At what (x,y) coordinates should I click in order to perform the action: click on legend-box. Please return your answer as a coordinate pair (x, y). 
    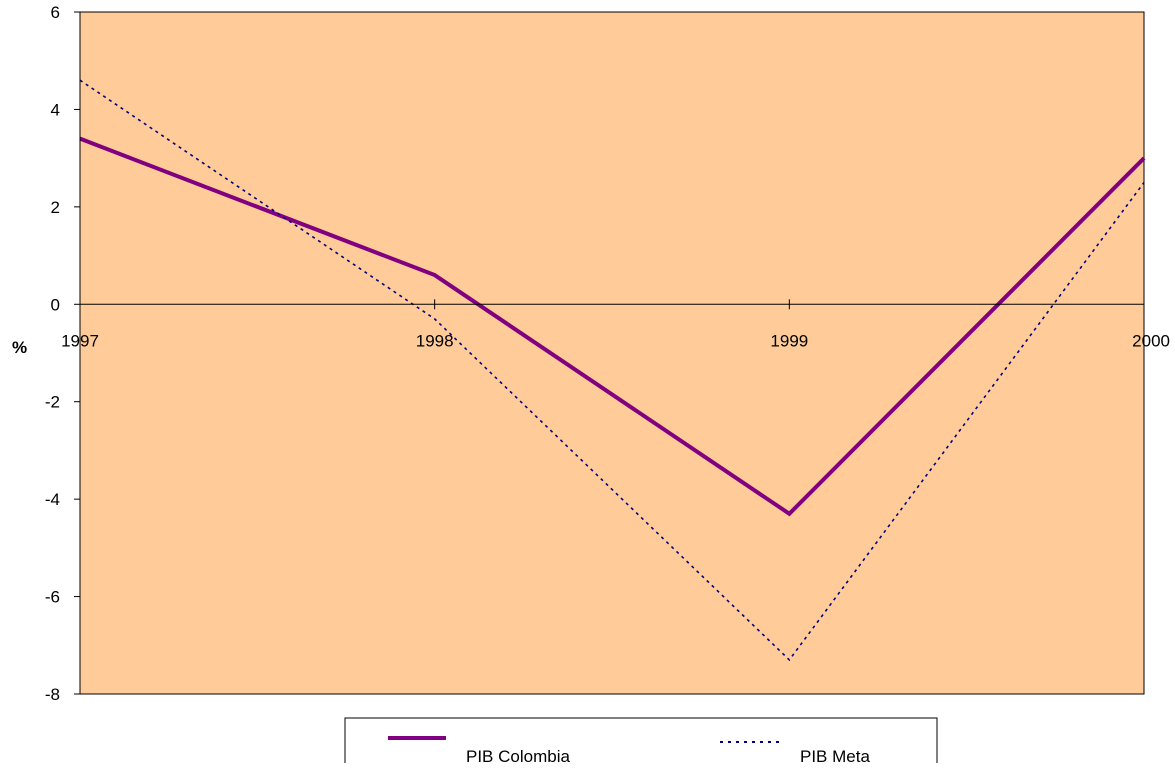
    Looking at the image, I should click on (641, 742).